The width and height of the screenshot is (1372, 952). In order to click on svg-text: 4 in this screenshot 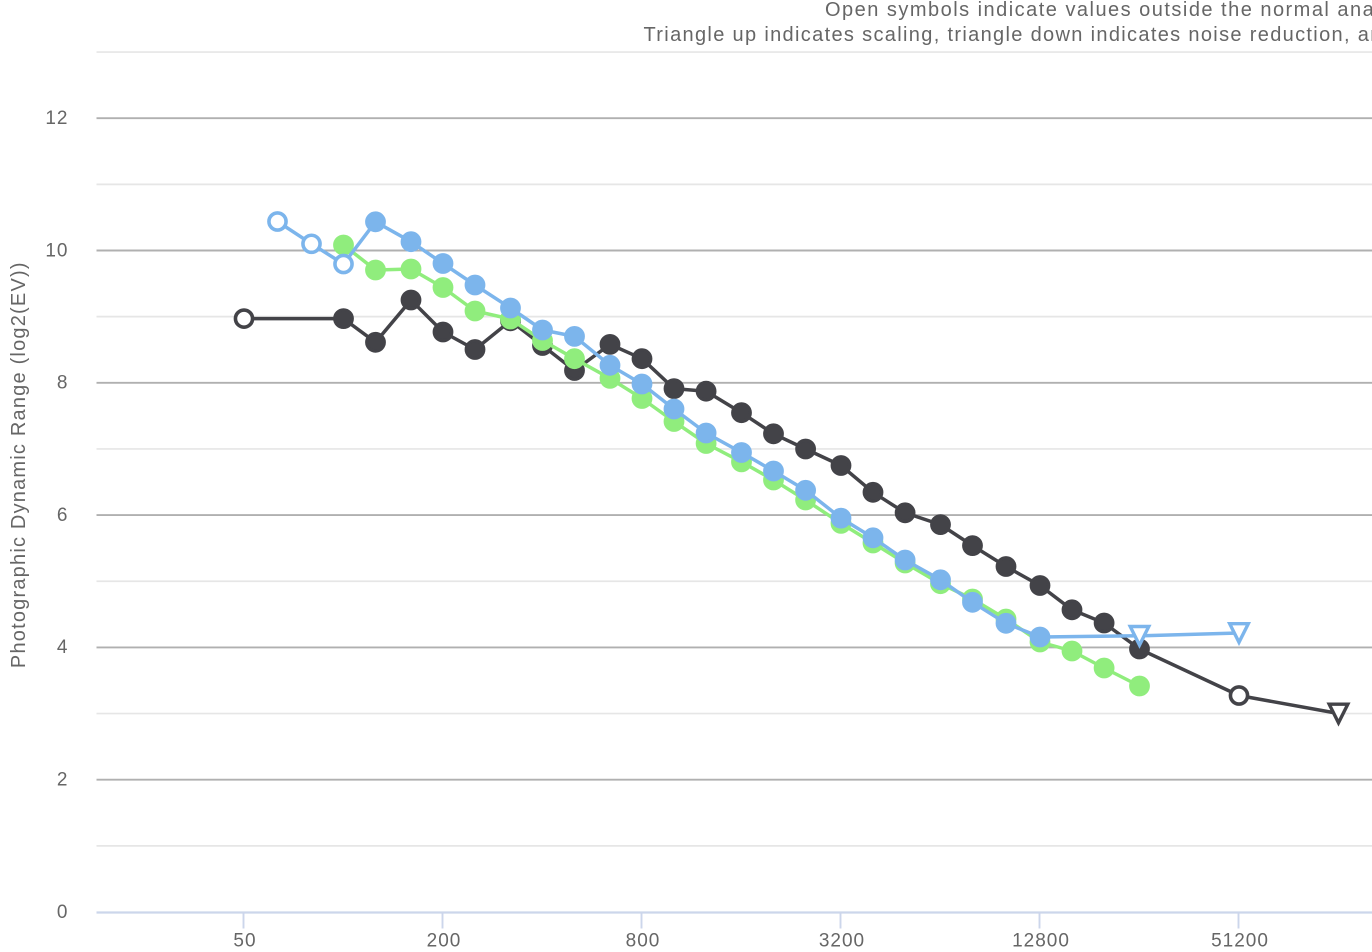, I will do `click(63, 647)`.